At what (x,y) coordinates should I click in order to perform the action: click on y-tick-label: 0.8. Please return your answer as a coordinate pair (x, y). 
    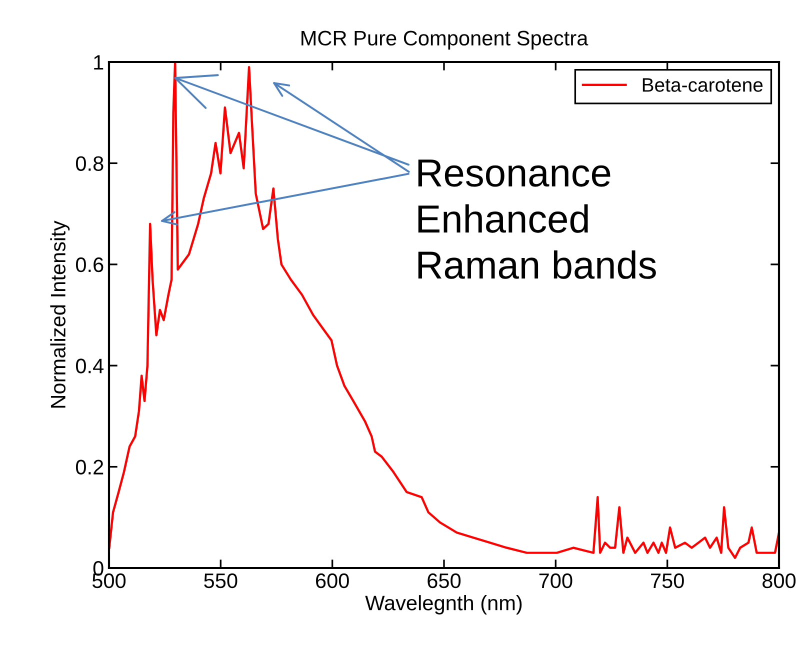
    Looking at the image, I should click on (90, 163).